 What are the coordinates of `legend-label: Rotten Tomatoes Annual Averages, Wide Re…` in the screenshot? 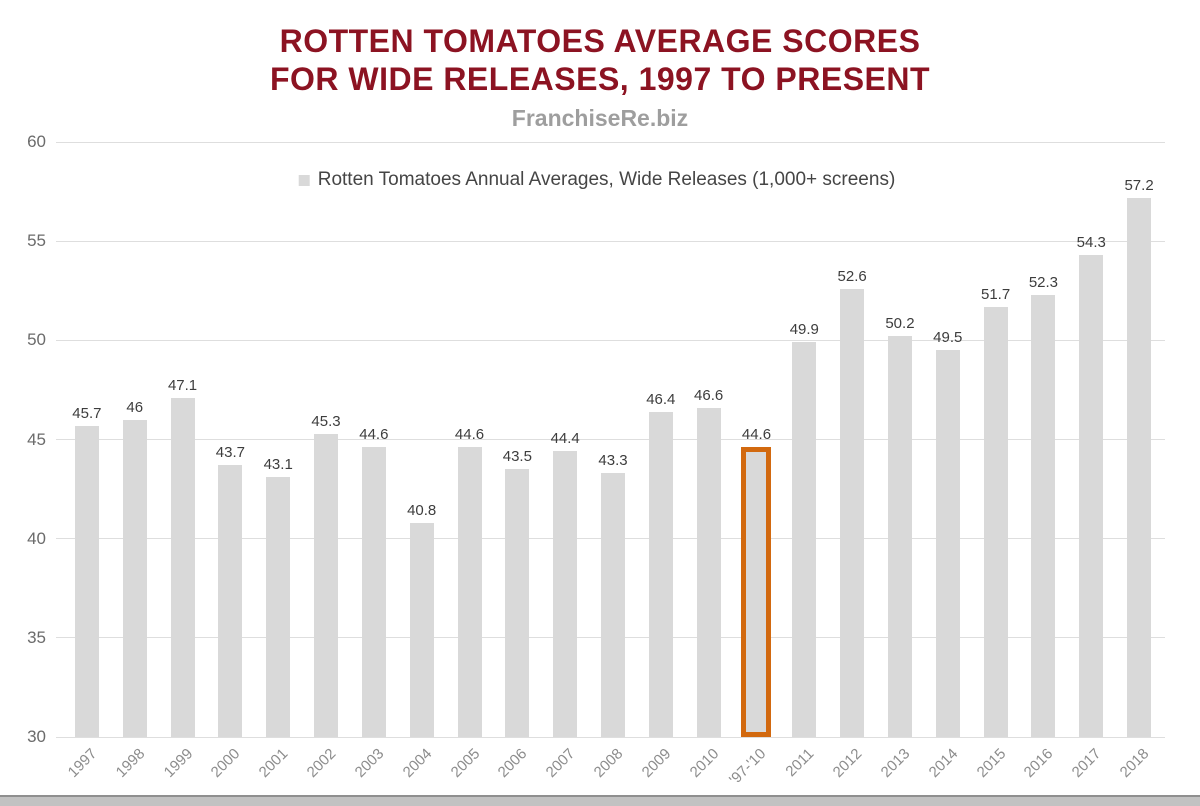 It's located at (606, 179).